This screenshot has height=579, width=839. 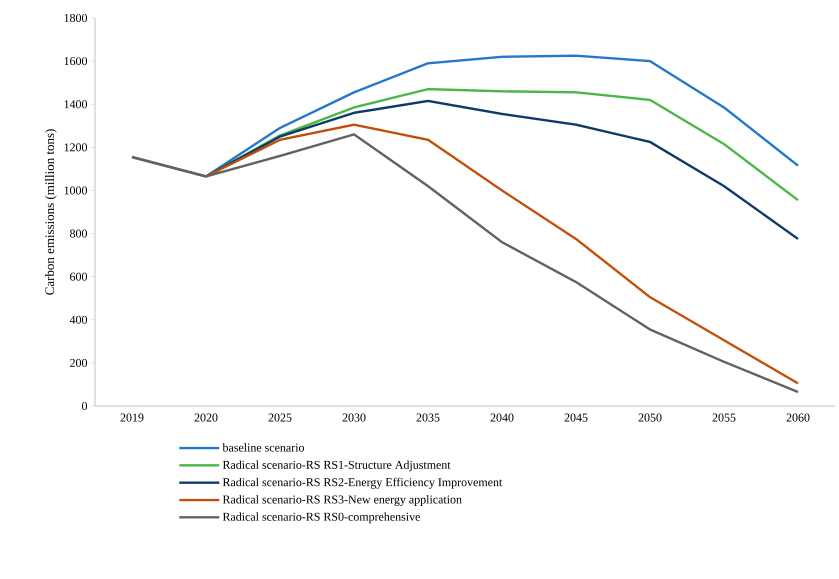 What do you see at coordinates (428, 418) in the screenshot?
I see `x-tick-label: 2035` at bounding box center [428, 418].